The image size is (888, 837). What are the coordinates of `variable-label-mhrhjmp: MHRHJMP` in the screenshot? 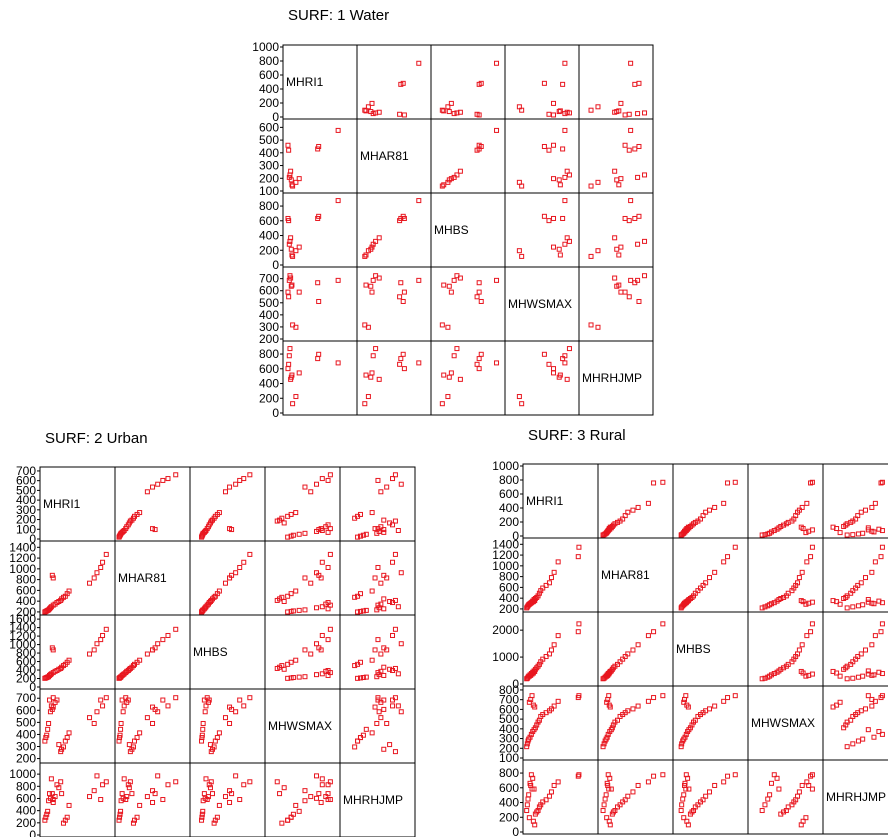 It's located at (373, 800).